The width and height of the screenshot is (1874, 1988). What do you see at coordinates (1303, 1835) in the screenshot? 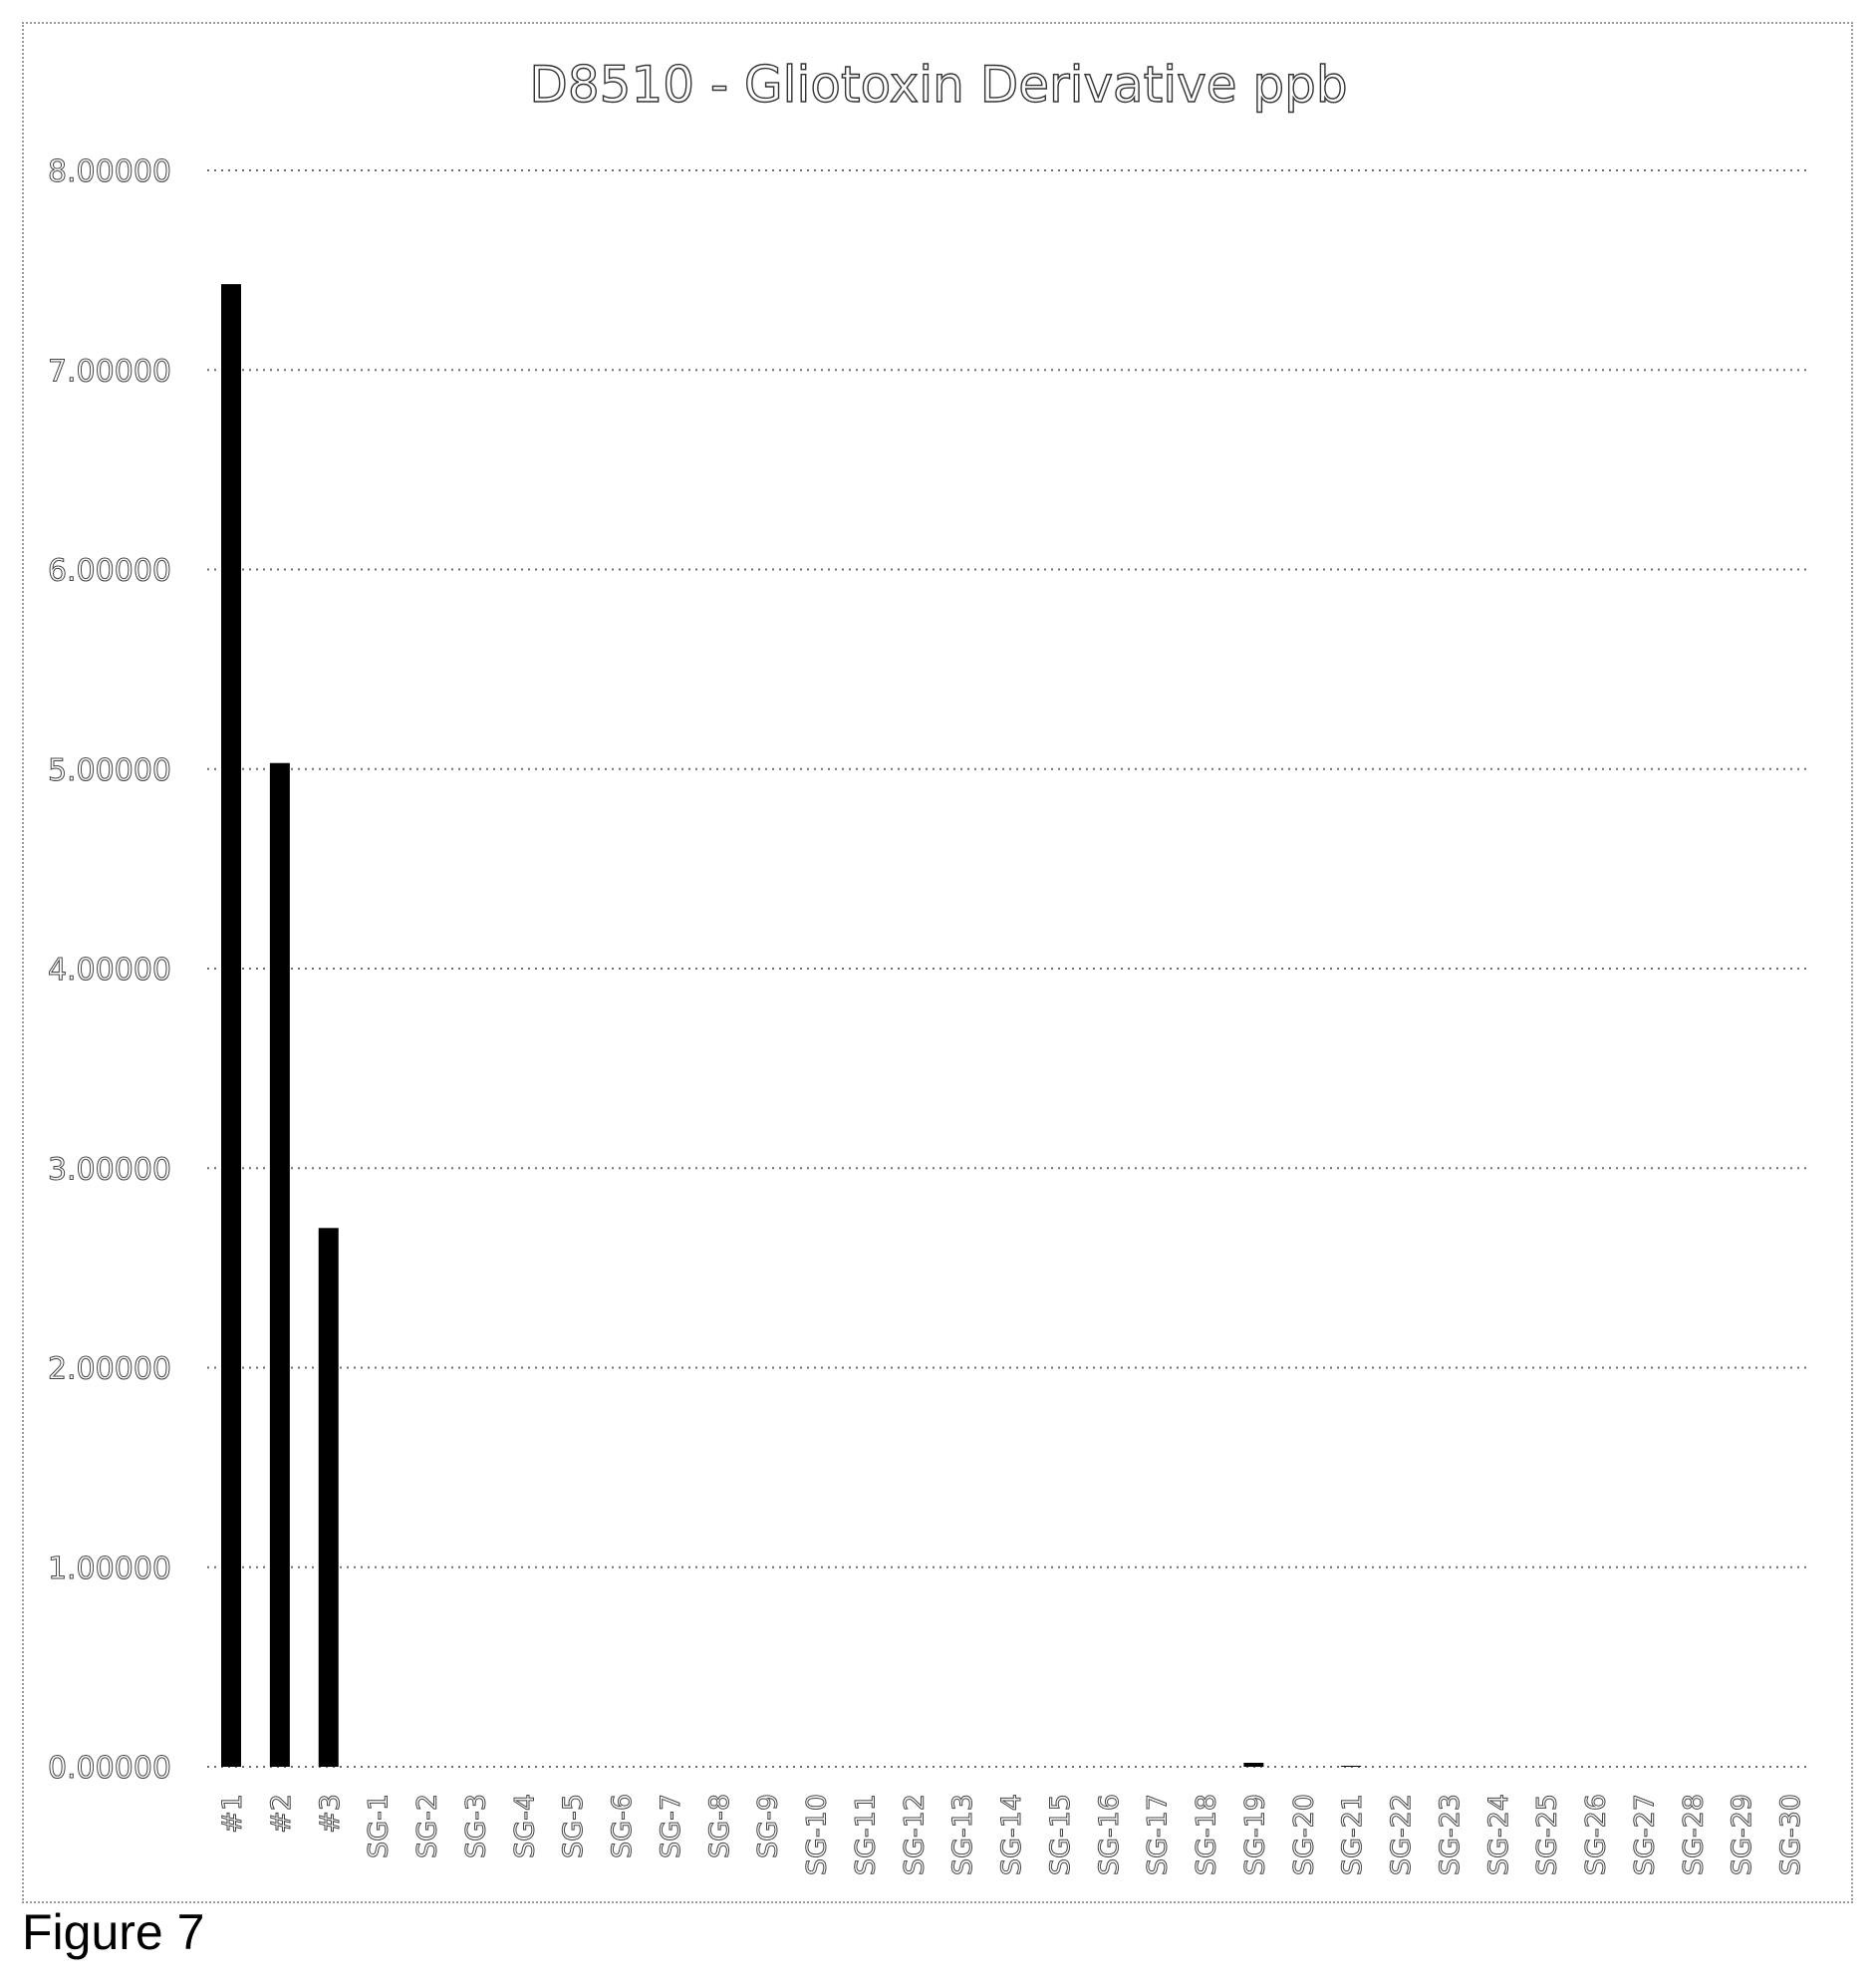
I see `x-tick-label: SG-20` at bounding box center [1303, 1835].